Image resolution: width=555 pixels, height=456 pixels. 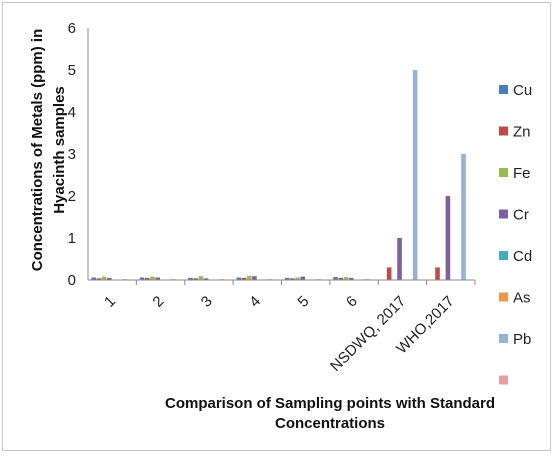 I want to click on y-tick-label: 6, so click(x=72, y=28).